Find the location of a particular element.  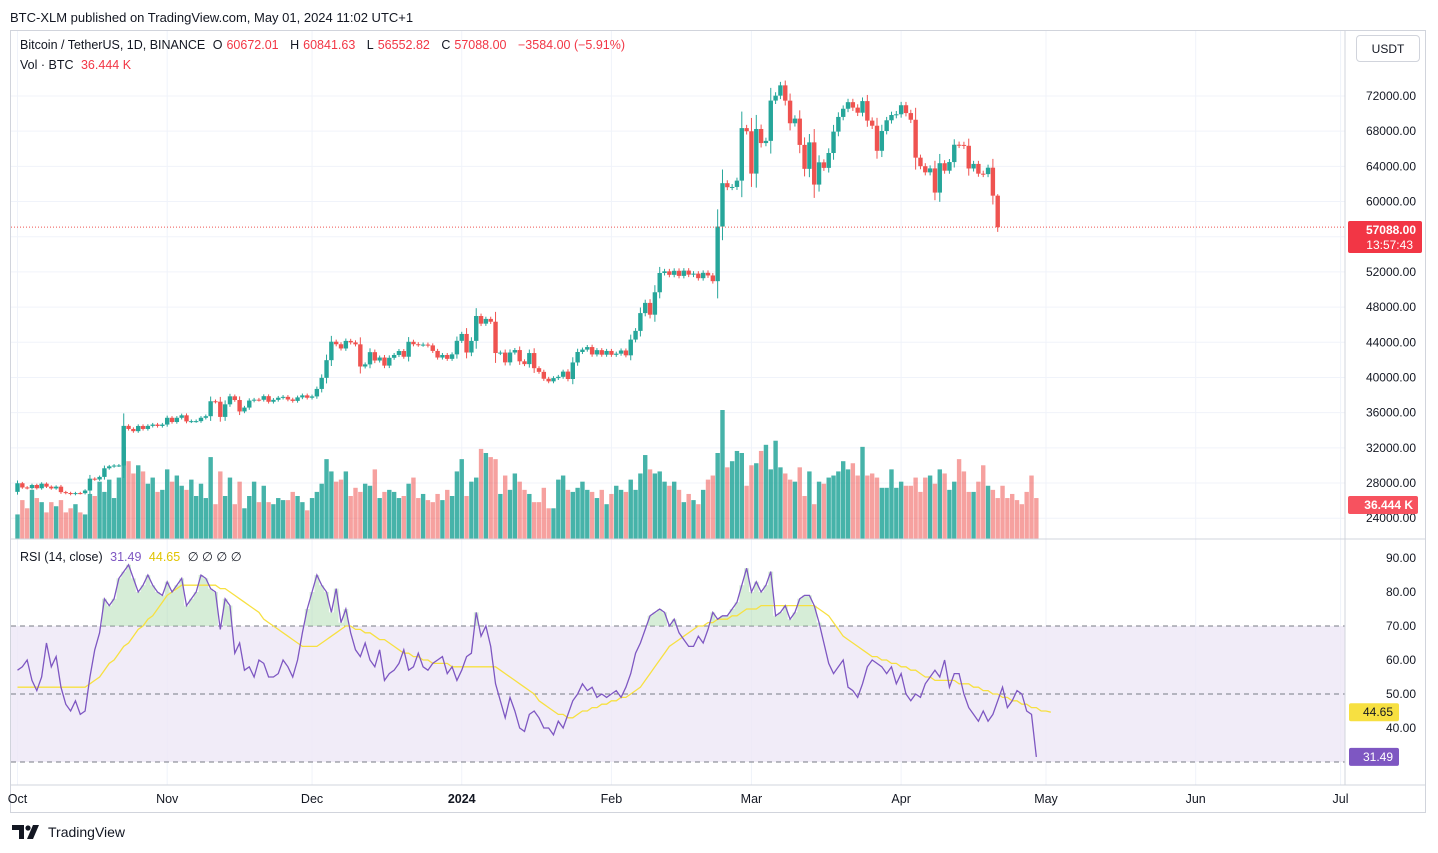

countdown-label: 13:57:43 is located at coordinates (1389, 245).